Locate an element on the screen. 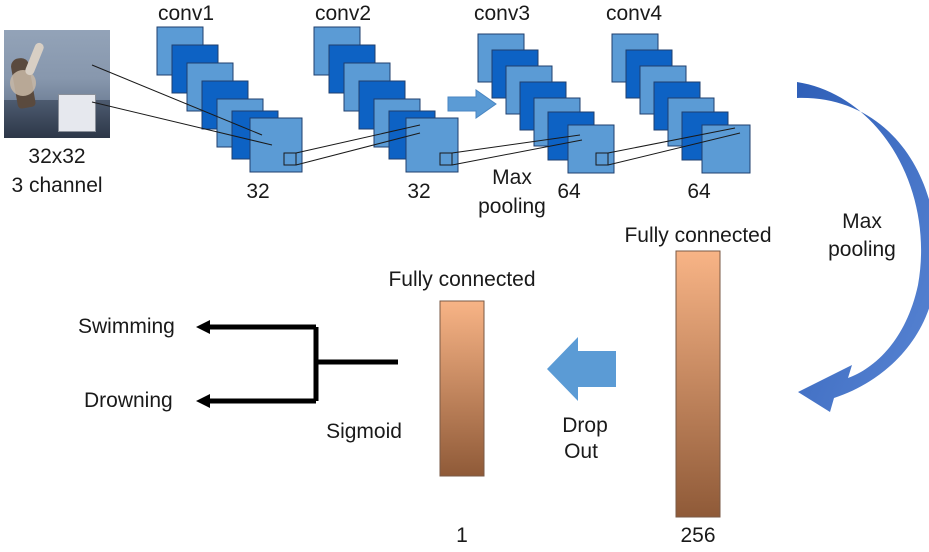  output-drowning: Drowning is located at coordinates (128, 400).